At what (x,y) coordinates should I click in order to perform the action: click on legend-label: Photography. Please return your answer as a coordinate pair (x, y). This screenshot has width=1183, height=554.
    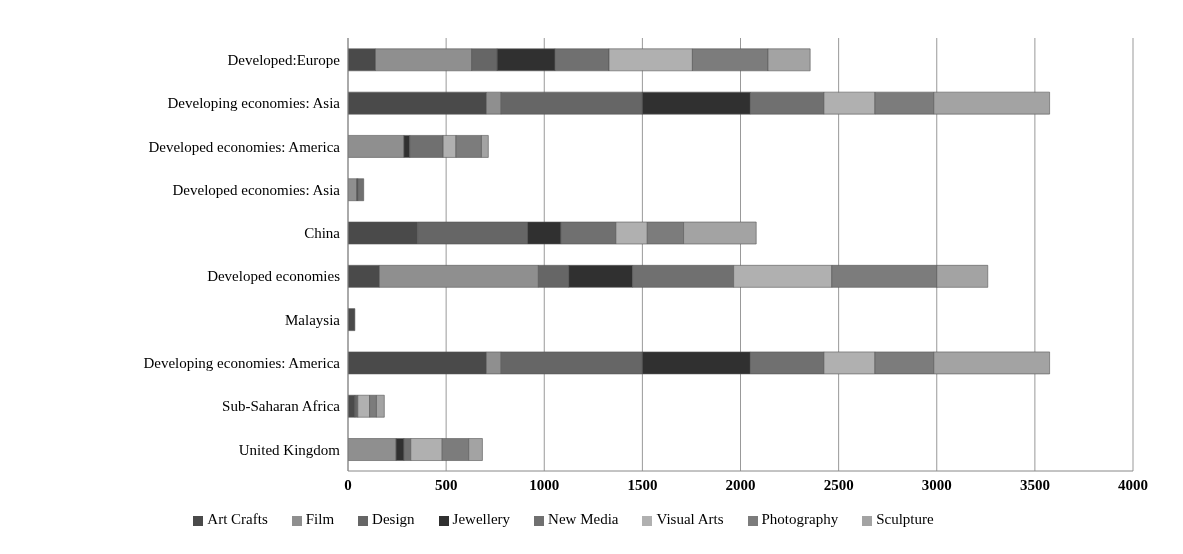
    Looking at the image, I should click on (800, 519).